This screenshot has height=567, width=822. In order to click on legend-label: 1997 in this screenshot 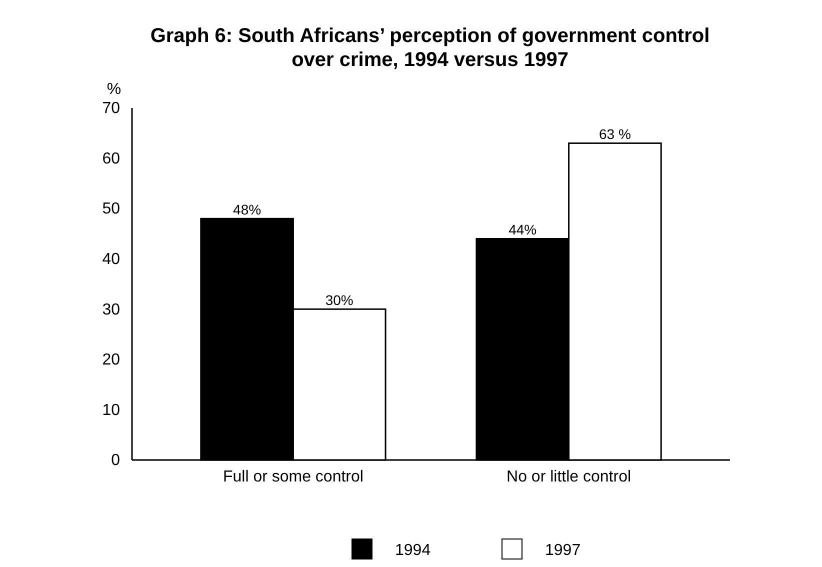, I will do `click(563, 550)`.